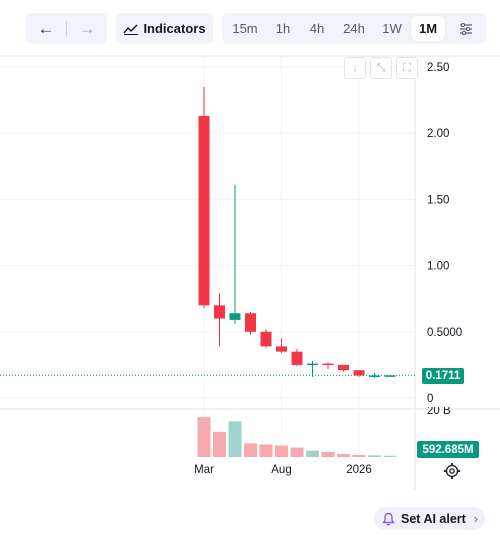  I want to click on timeframe-1h: 1h, so click(283, 28).